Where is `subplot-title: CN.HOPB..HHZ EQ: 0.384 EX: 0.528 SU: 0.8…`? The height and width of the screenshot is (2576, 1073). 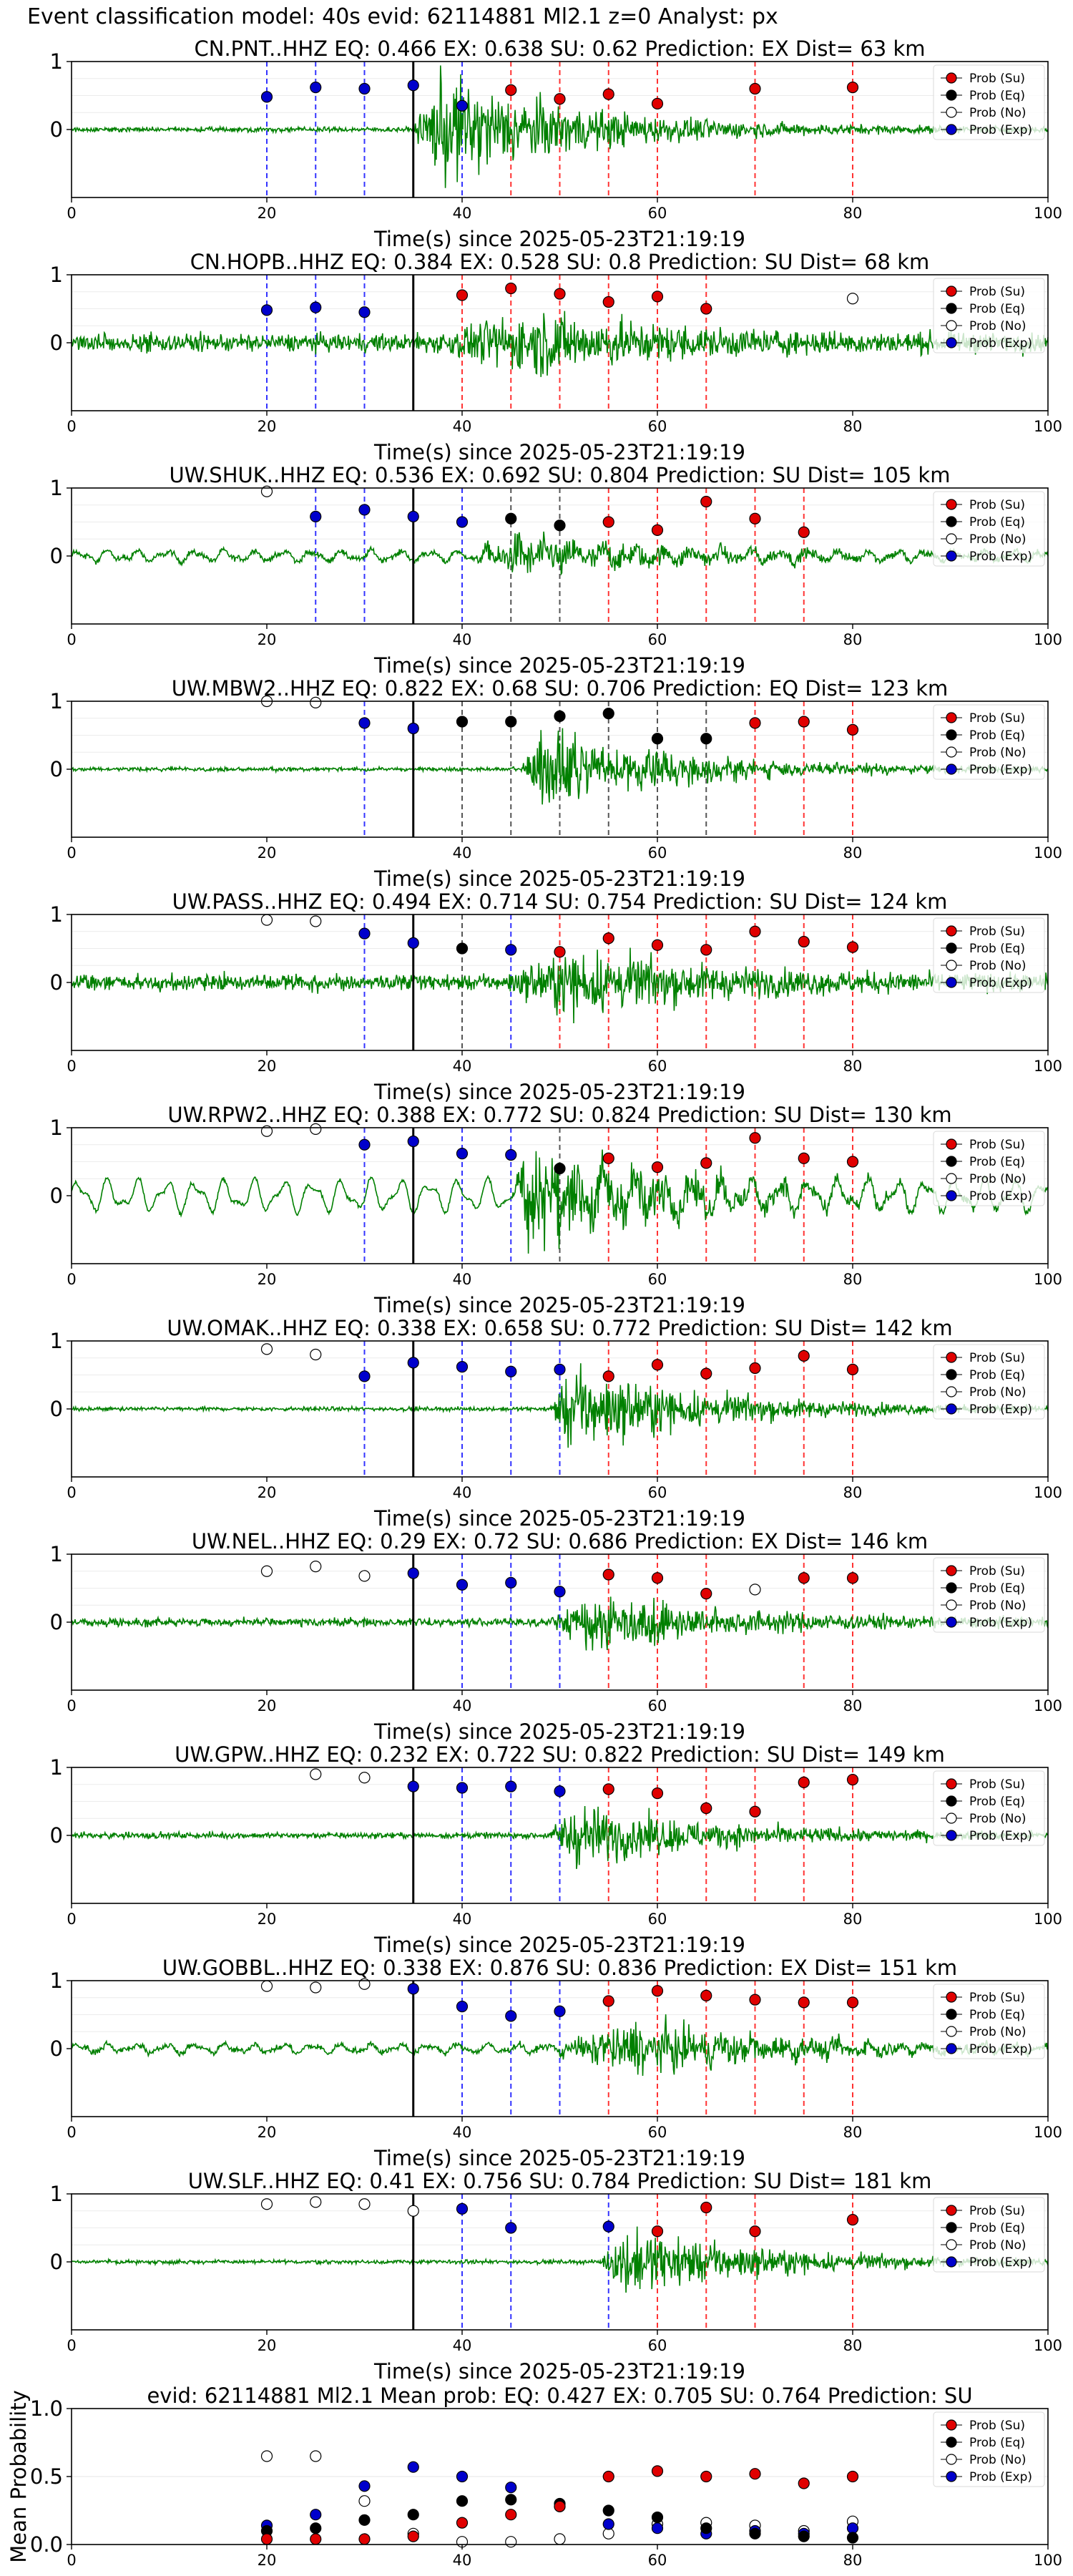
subplot-title: CN.HOPB..HHZ EQ: 0.384 EX: 0.528 SU: 0.8… is located at coordinates (560, 262).